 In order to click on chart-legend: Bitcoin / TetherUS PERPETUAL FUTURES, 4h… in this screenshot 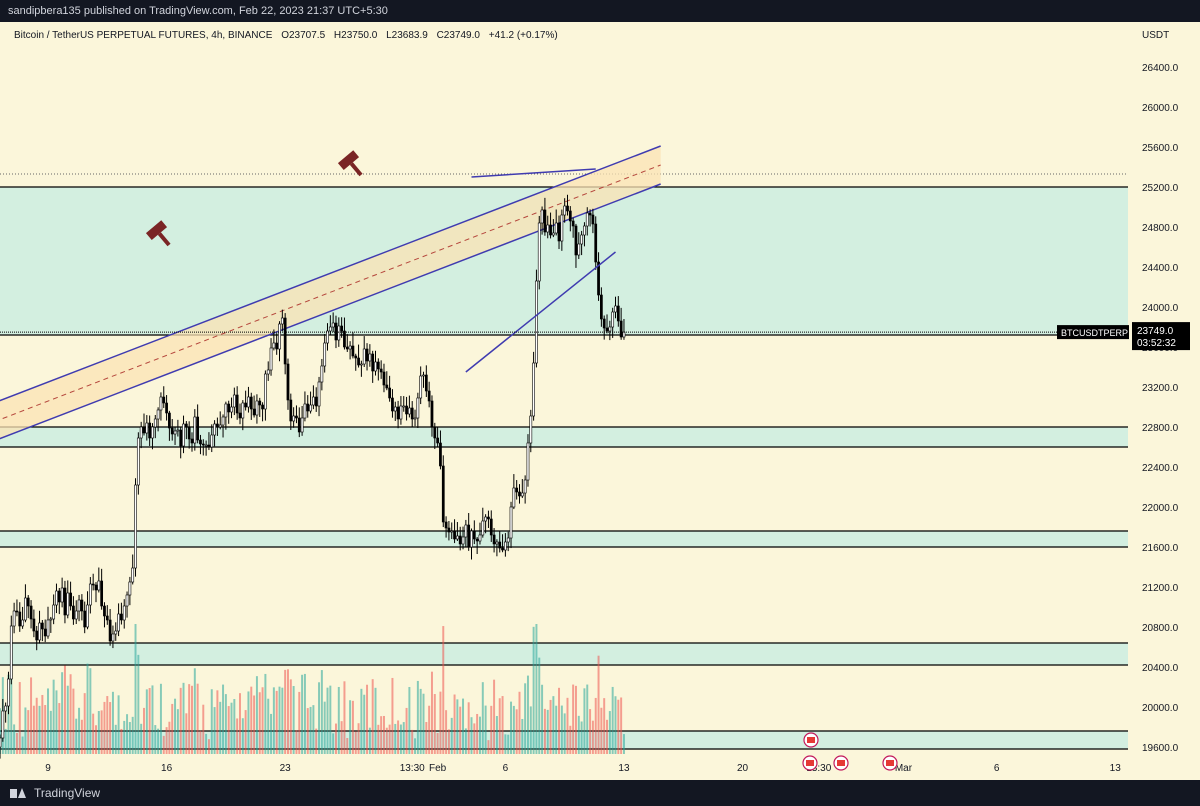, I will do `click(289, 35)`.